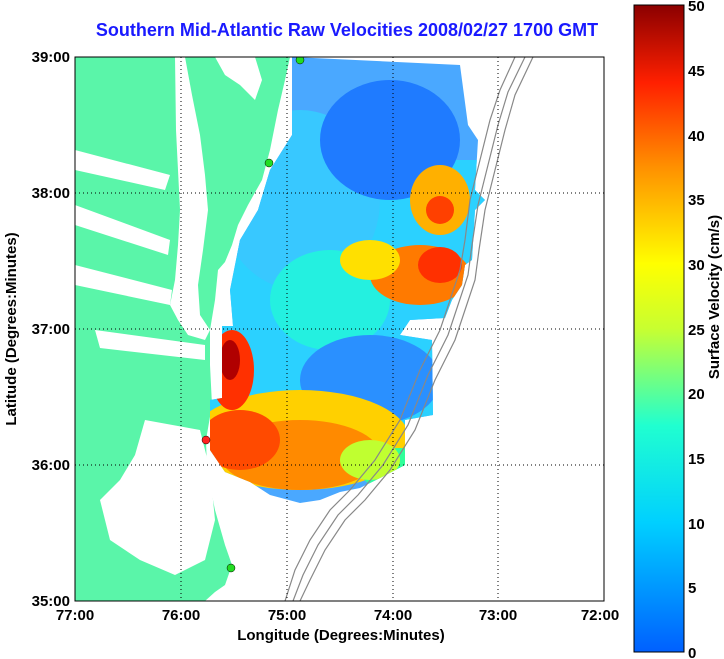 This screenshot has width=724, height=659. I want to click on colorbar-tick: 30, so click(696, 265).